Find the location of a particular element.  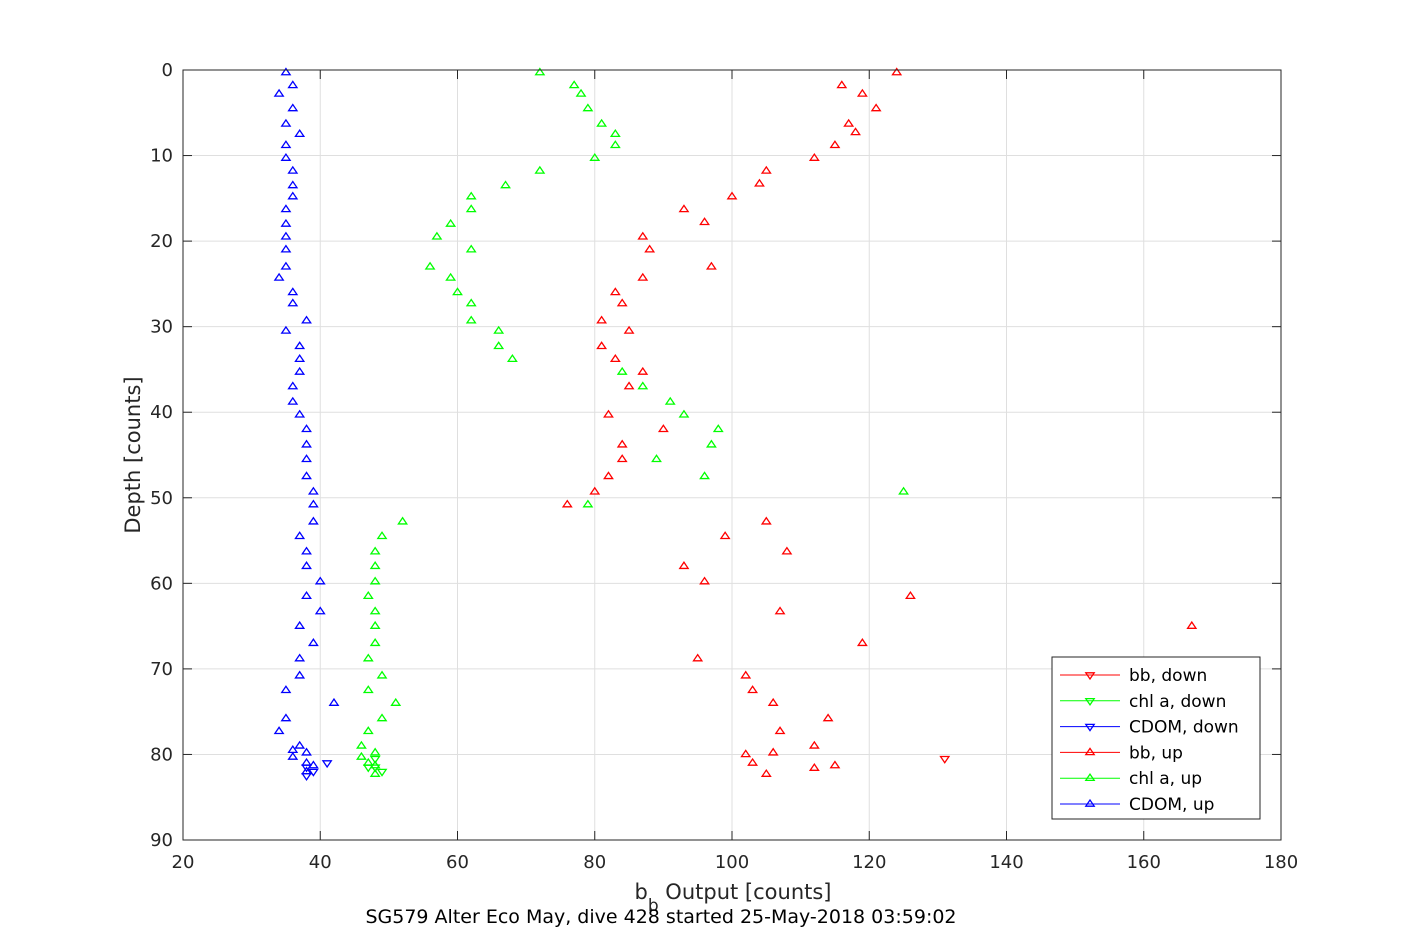

legend-marker-bb-down is located at coordinates (1090, 676).